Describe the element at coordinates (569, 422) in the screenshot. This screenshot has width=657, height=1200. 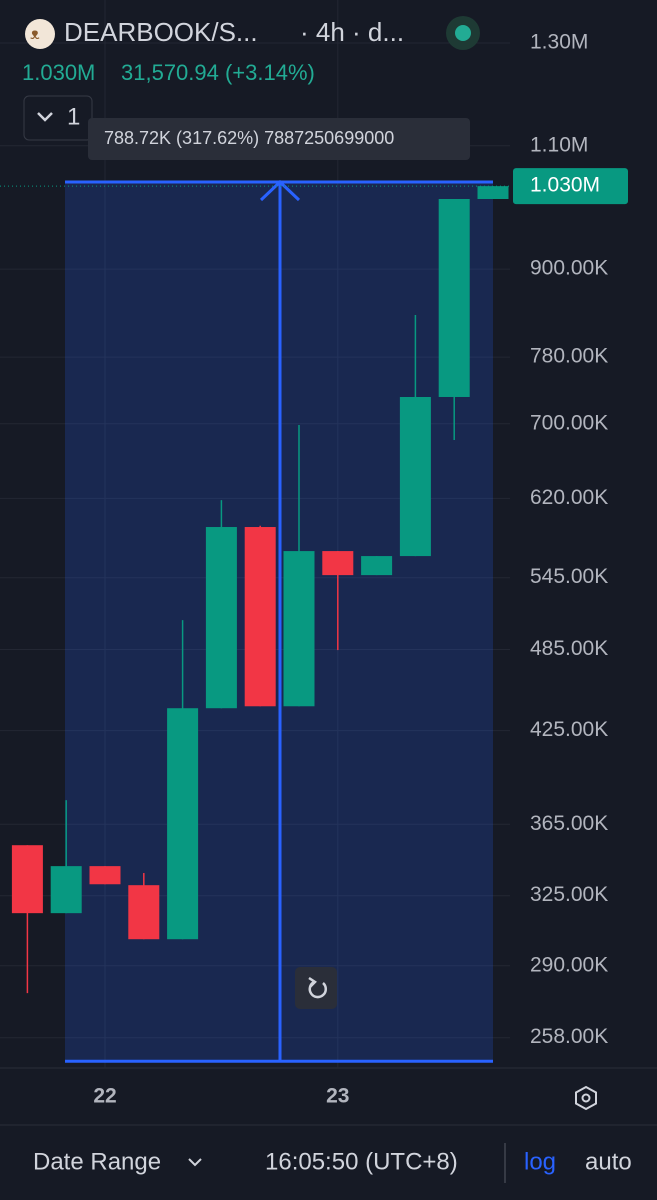
I see `y-tick-label: 700.00K` at that location.